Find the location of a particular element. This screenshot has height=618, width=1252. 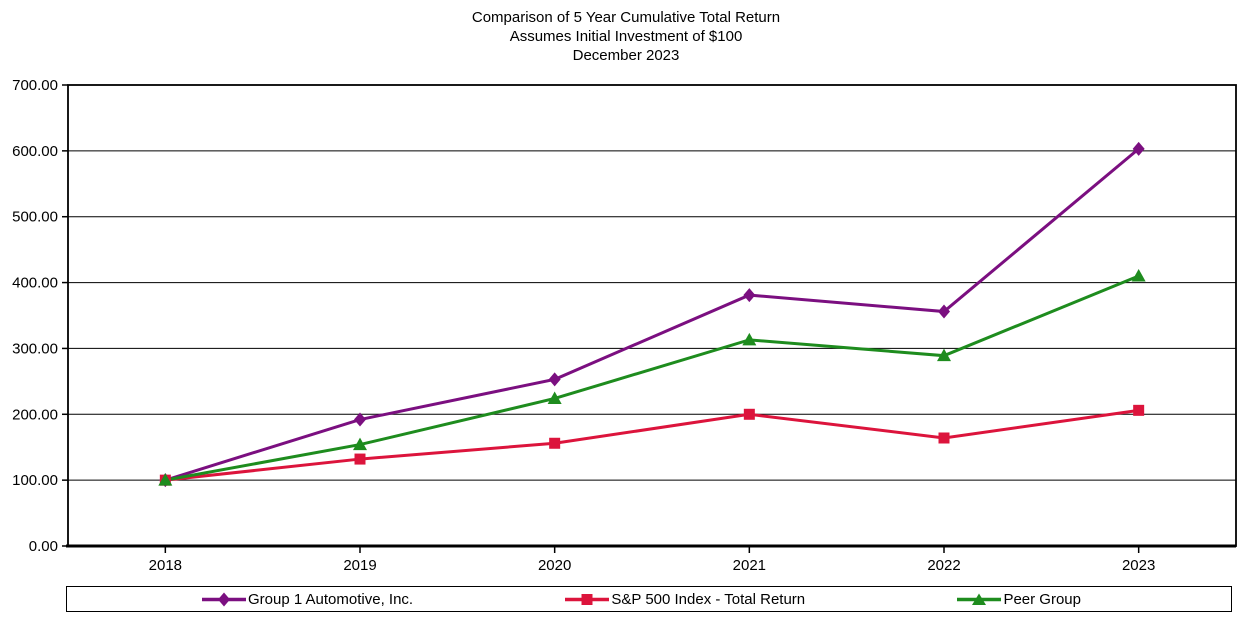

legend-item-peer-group: Peer Group is located at coordinates (1019, 599).